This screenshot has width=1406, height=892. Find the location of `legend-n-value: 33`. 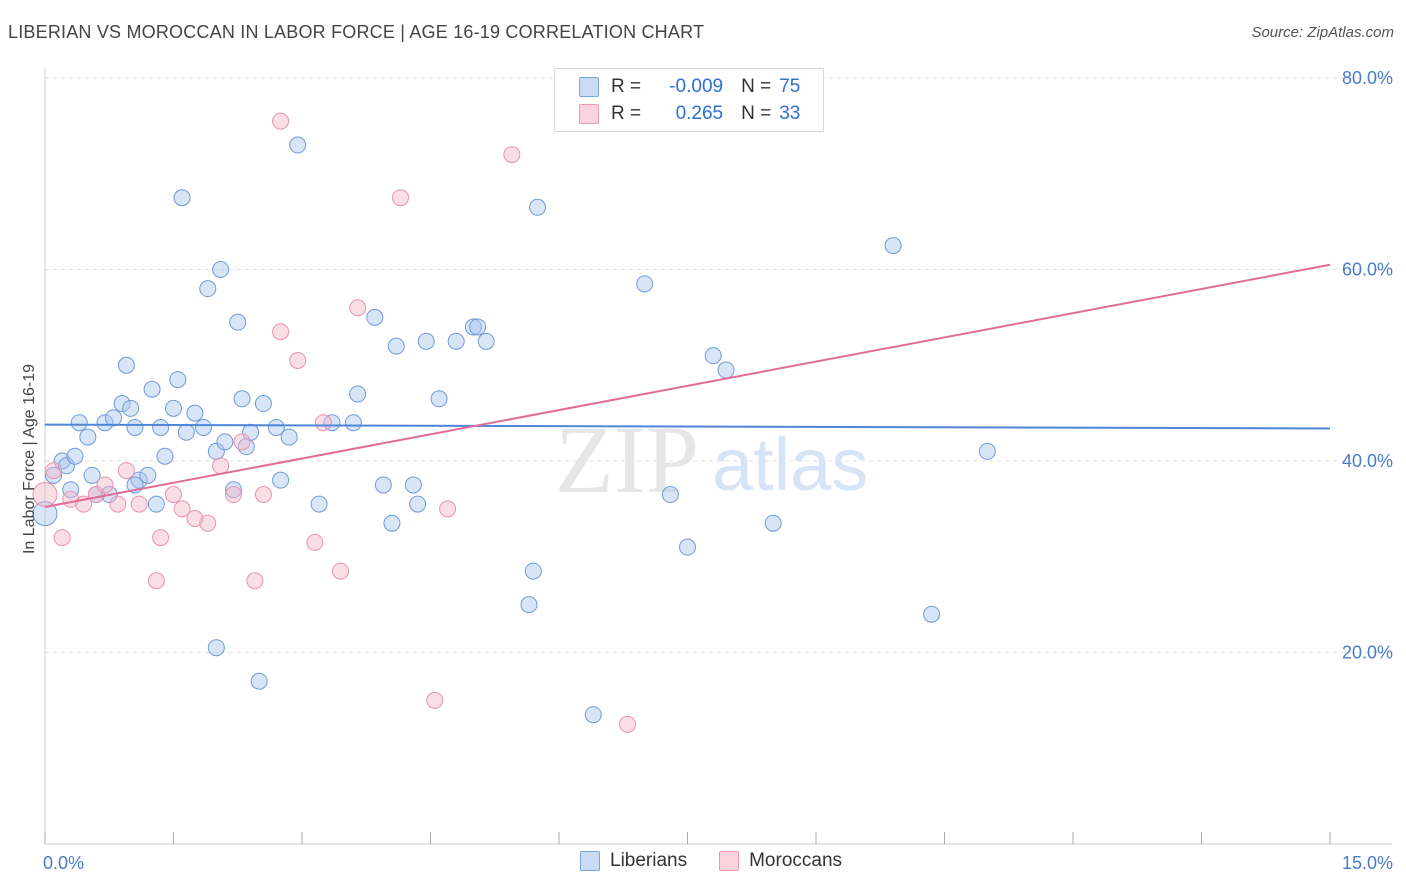

legend-n-value: 33 is located at coordinates (790, 113).